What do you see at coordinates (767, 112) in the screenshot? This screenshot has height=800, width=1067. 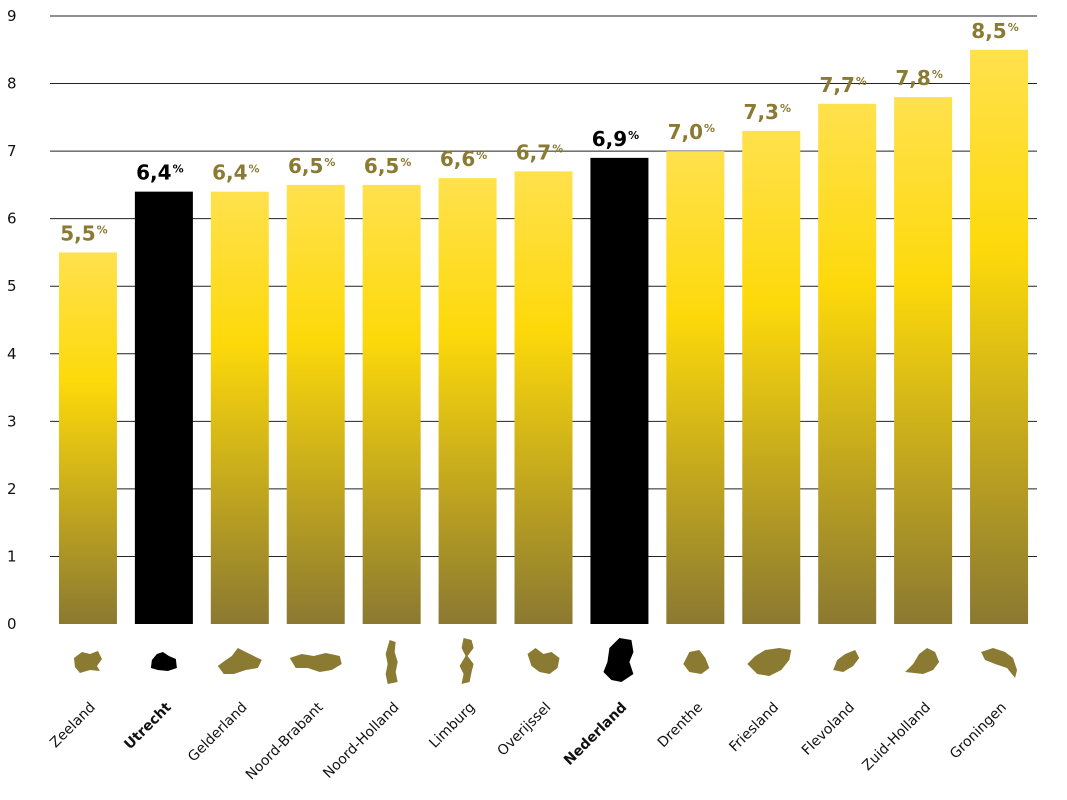 I see `value-label-friesland: 7,3%` at bounding box center [767, 112].